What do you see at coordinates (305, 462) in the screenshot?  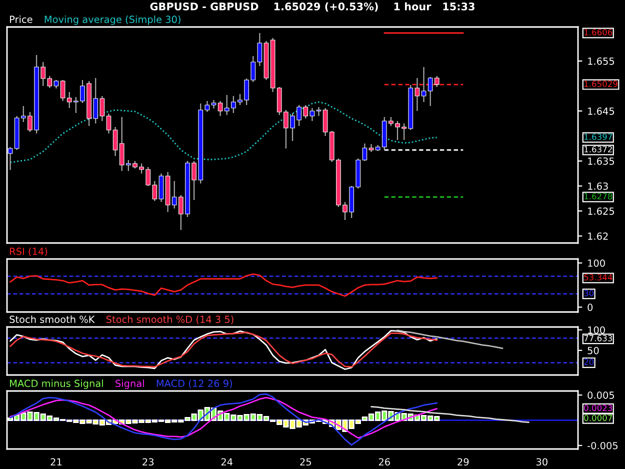 I see `x-tick-label: 25` at bounding box center [305, 462].